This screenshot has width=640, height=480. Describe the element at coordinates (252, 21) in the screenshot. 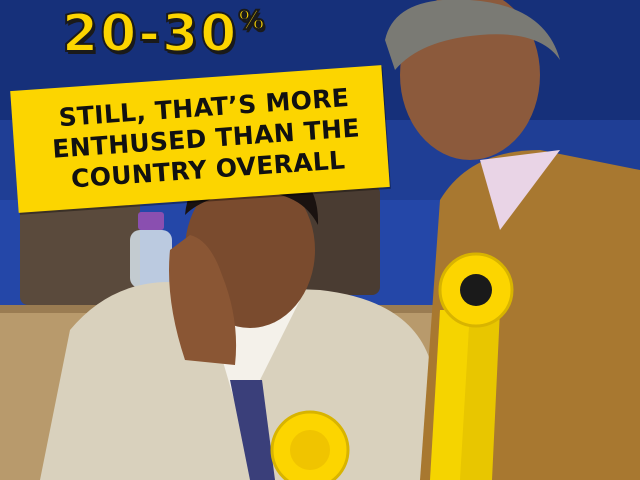

I see `headline-unit: %` at that location.